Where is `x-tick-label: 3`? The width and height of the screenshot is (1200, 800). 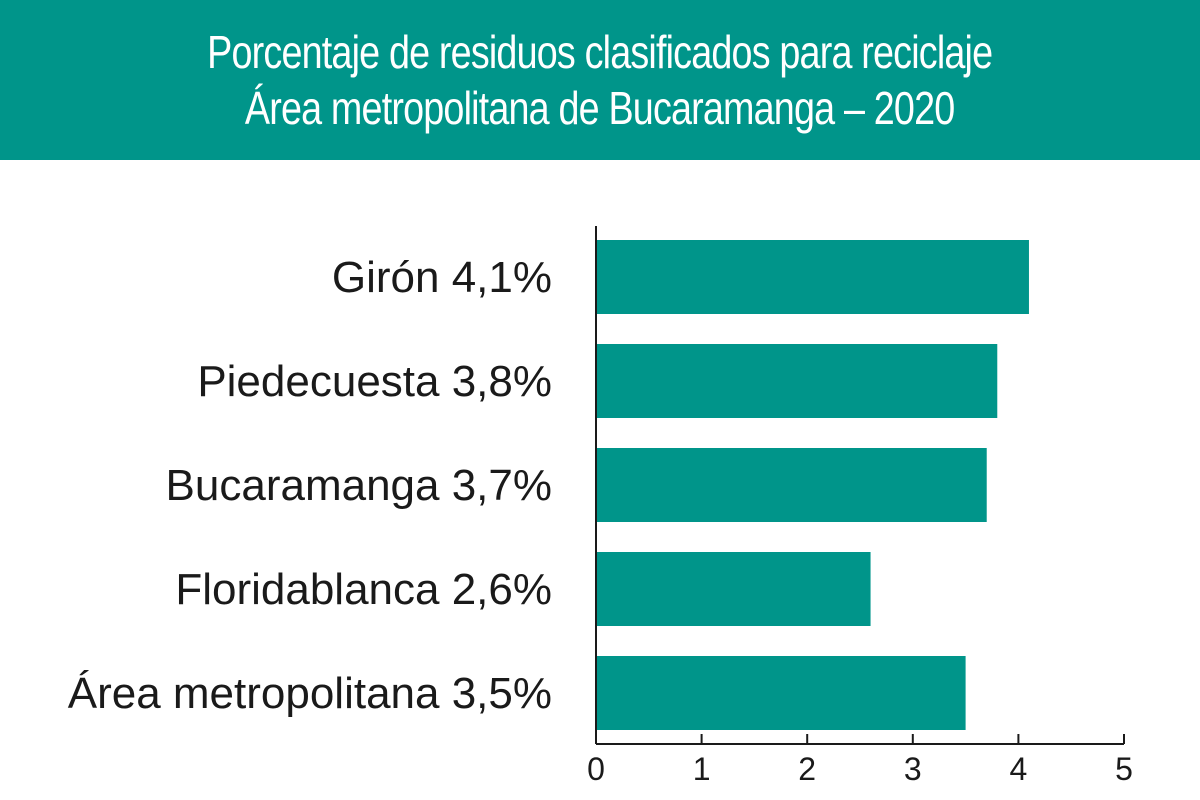 x-tick-label: 3 is located at coordinates (913, 769).